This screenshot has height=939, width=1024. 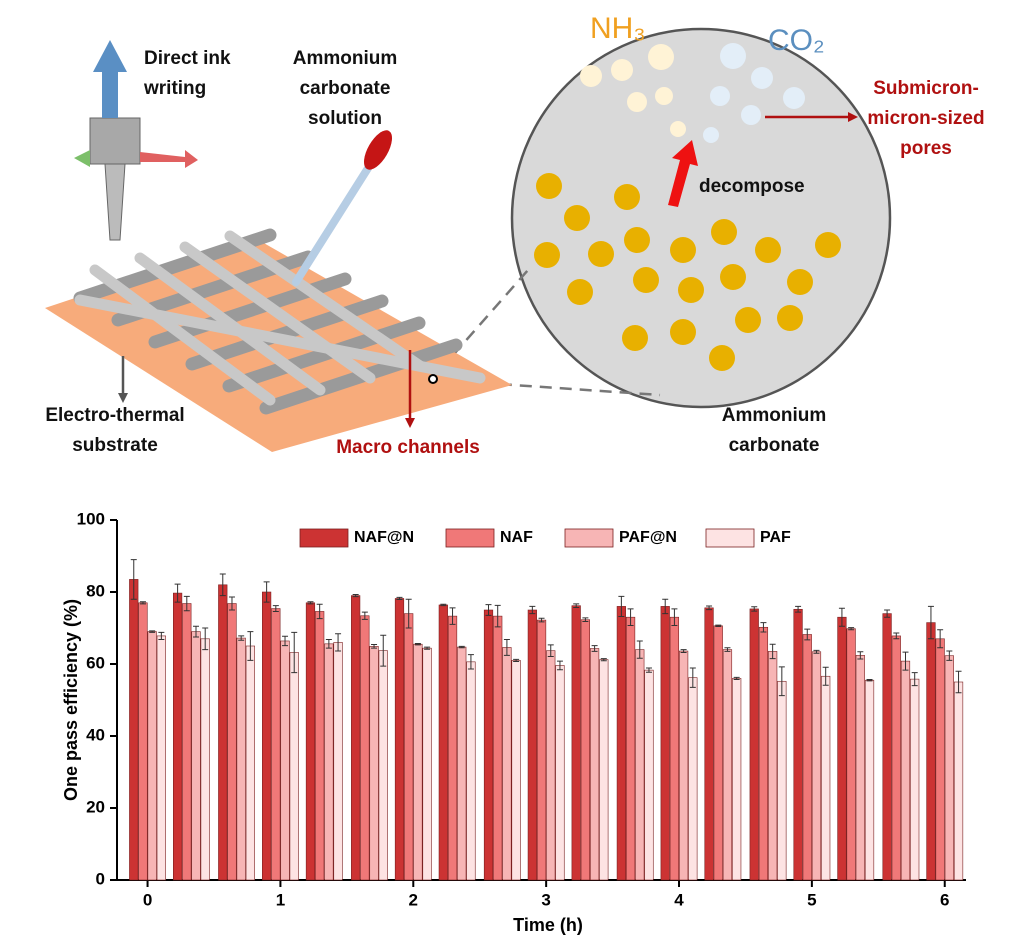 I want to click on label: writing, so click(x=174, y=88).